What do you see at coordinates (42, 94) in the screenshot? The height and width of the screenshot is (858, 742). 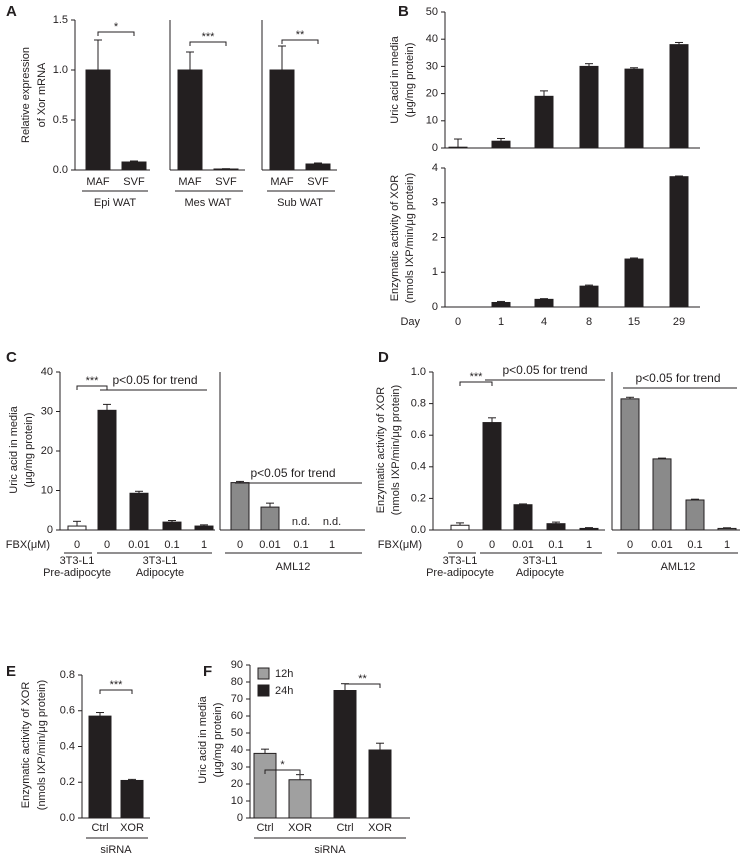 I see `y-axis-label: of Xor mRNA` at bounding box center [42, 94].